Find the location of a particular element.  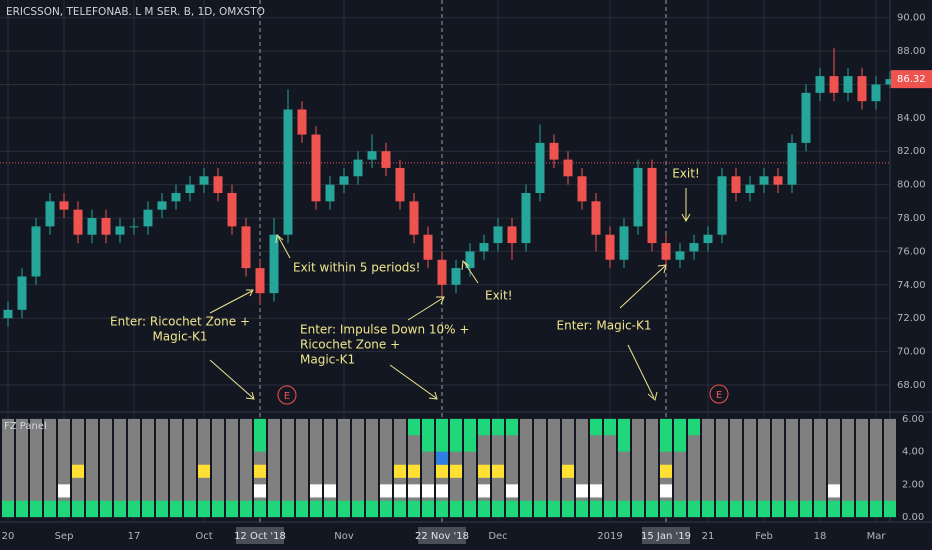

x-tick-label: 21 is located at coordinates (708, 536).